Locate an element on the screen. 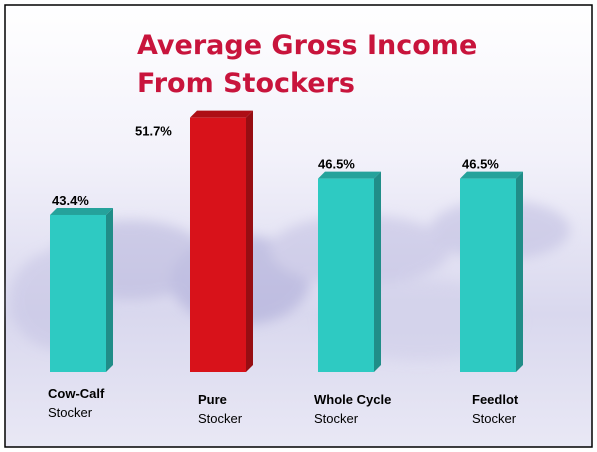 Image resolution: width=597 pixels, height=452 pixels. x-tick-label: Feedlot is located at coordinates (495, 399).